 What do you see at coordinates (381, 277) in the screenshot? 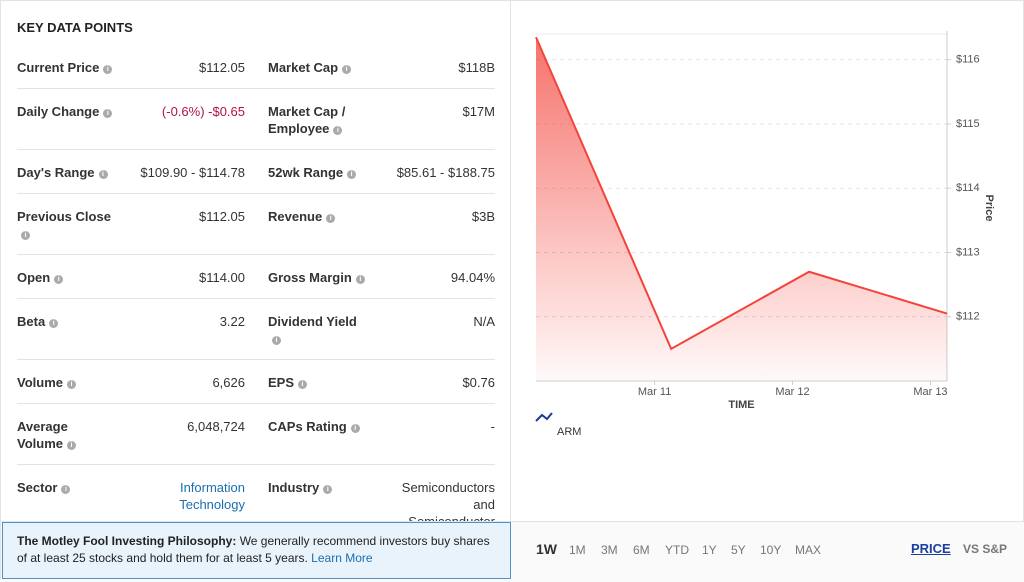
I see `data-cell: Gross Margin i 94.04%` at bounding box center [381, 277].